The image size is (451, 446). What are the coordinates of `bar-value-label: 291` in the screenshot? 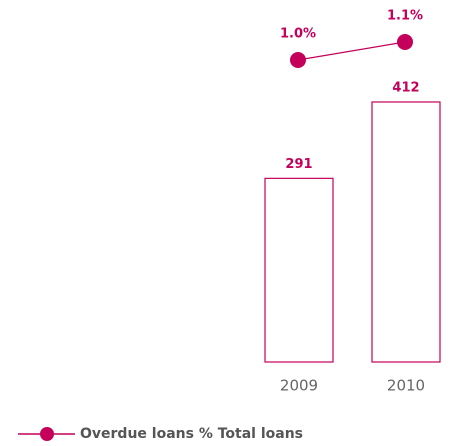 It's located at (298, 164).